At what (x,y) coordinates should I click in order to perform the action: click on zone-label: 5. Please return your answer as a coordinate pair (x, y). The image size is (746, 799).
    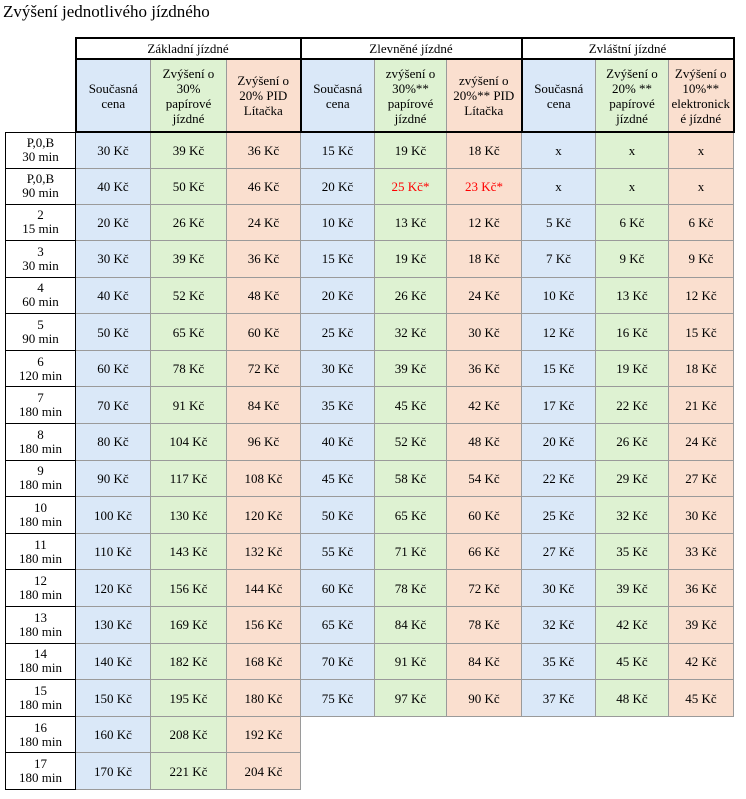
    Looking at the image, I should click on (40, 325).